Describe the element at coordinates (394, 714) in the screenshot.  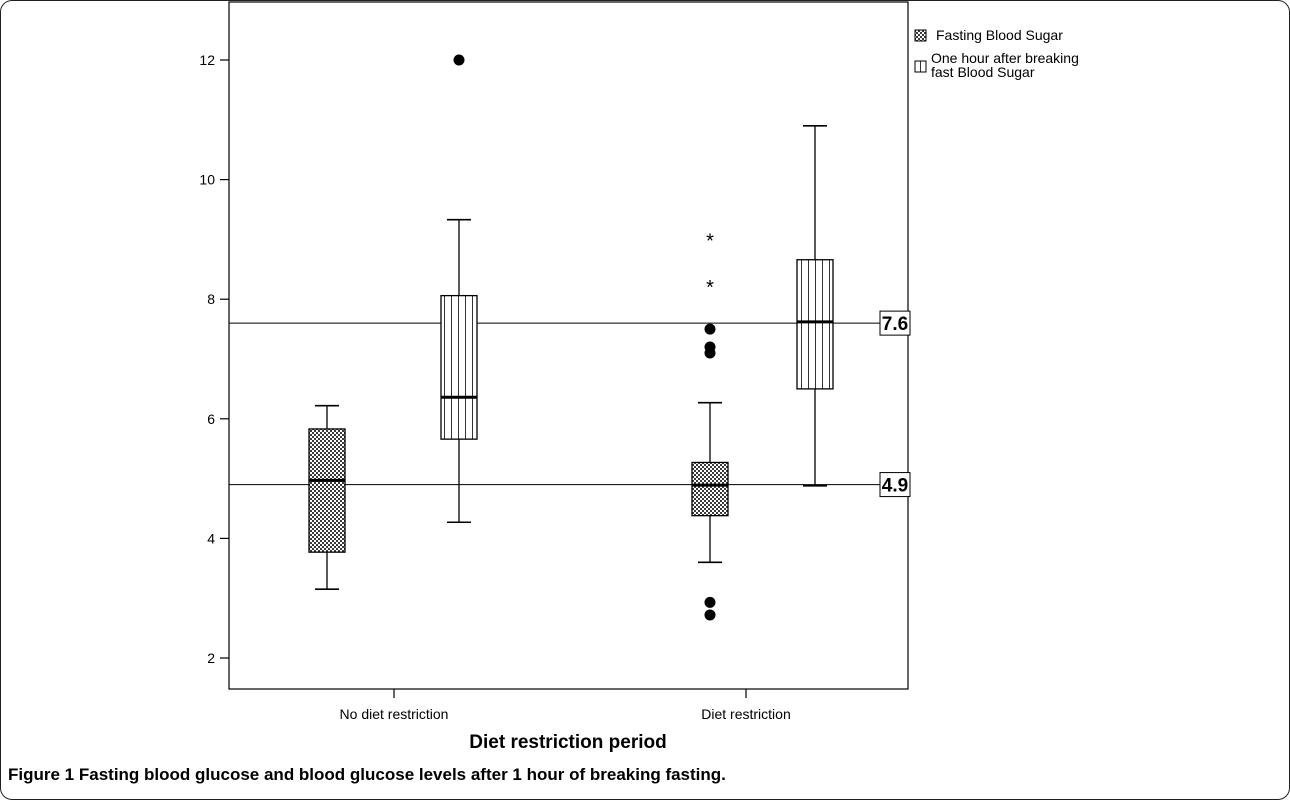
I see `x-tick-label: No diet restriction` at that location.